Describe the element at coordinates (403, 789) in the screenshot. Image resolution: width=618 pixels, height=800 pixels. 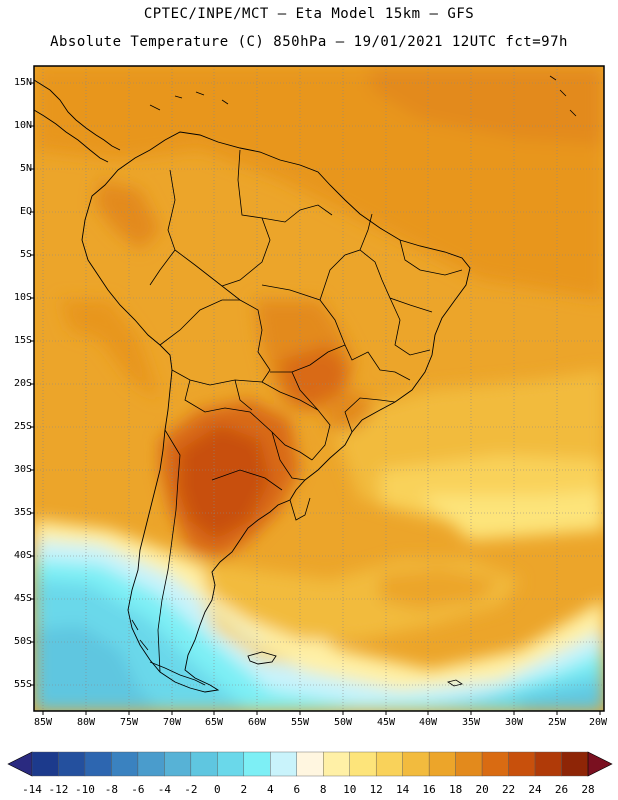
I see `colorbar-tick-label: 14` at that location.